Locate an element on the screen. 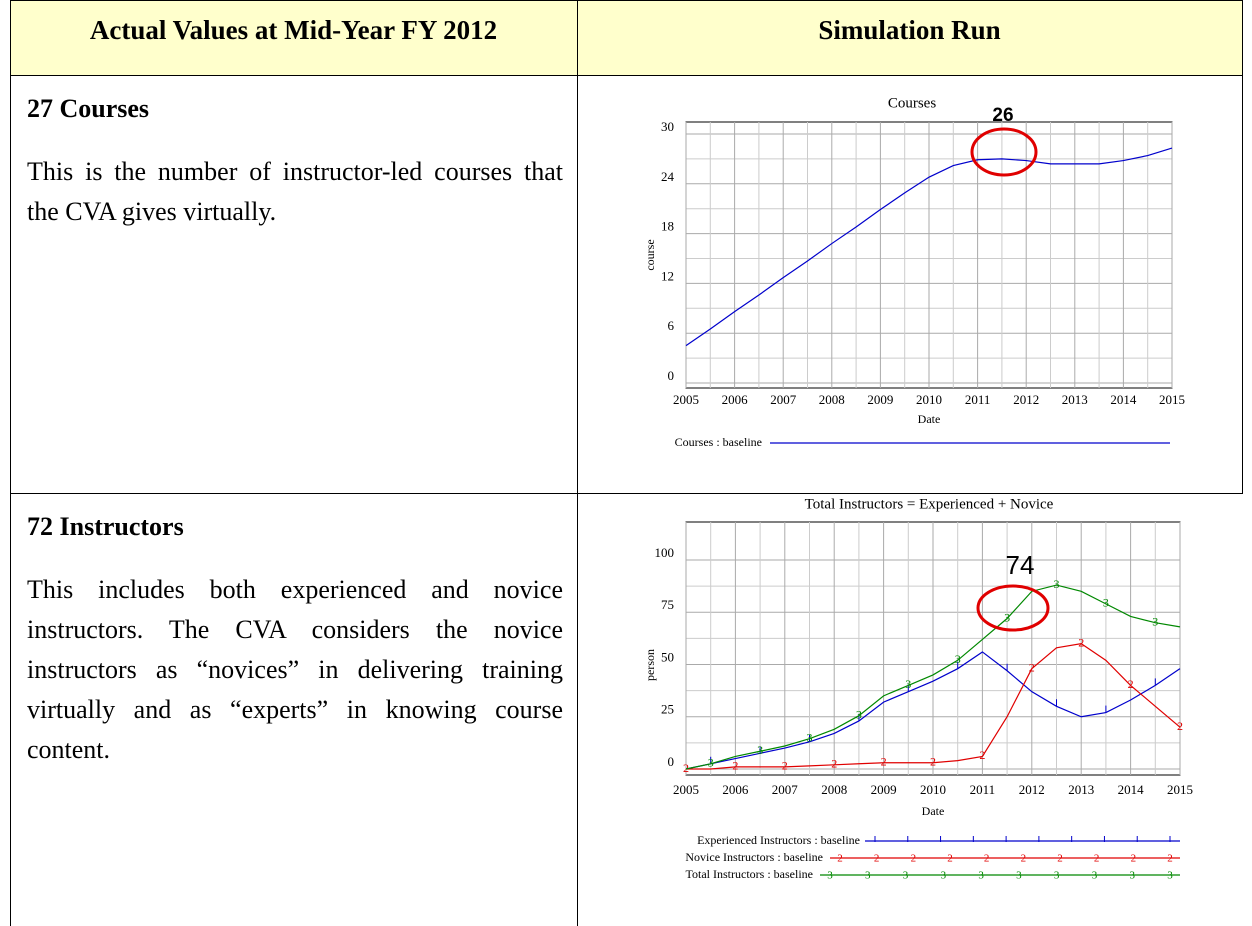 The image size is (1252, 926). y-tick-label: 24 is located at coordinates (668, 176).